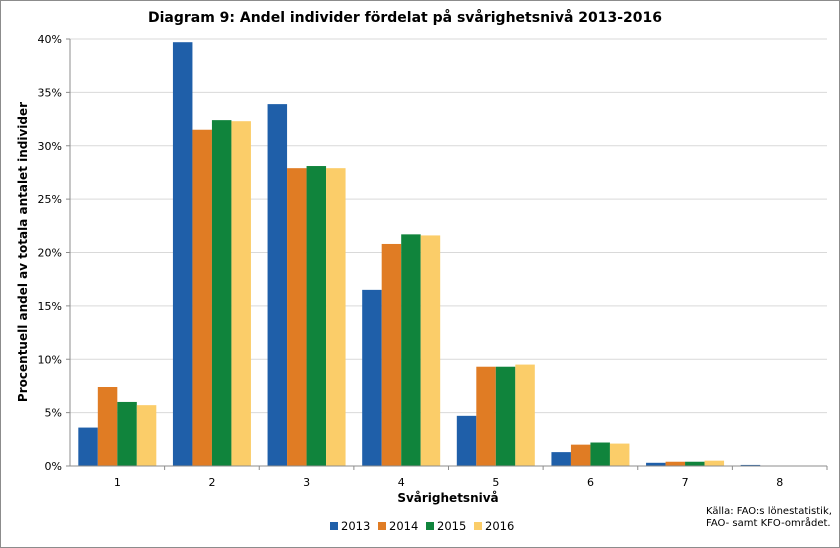 The height and width of the screenshot is (548, 840). Describe the element at coordinates (50, 199) in the screenshot. I see `y-tick-label: 25%` at that location.